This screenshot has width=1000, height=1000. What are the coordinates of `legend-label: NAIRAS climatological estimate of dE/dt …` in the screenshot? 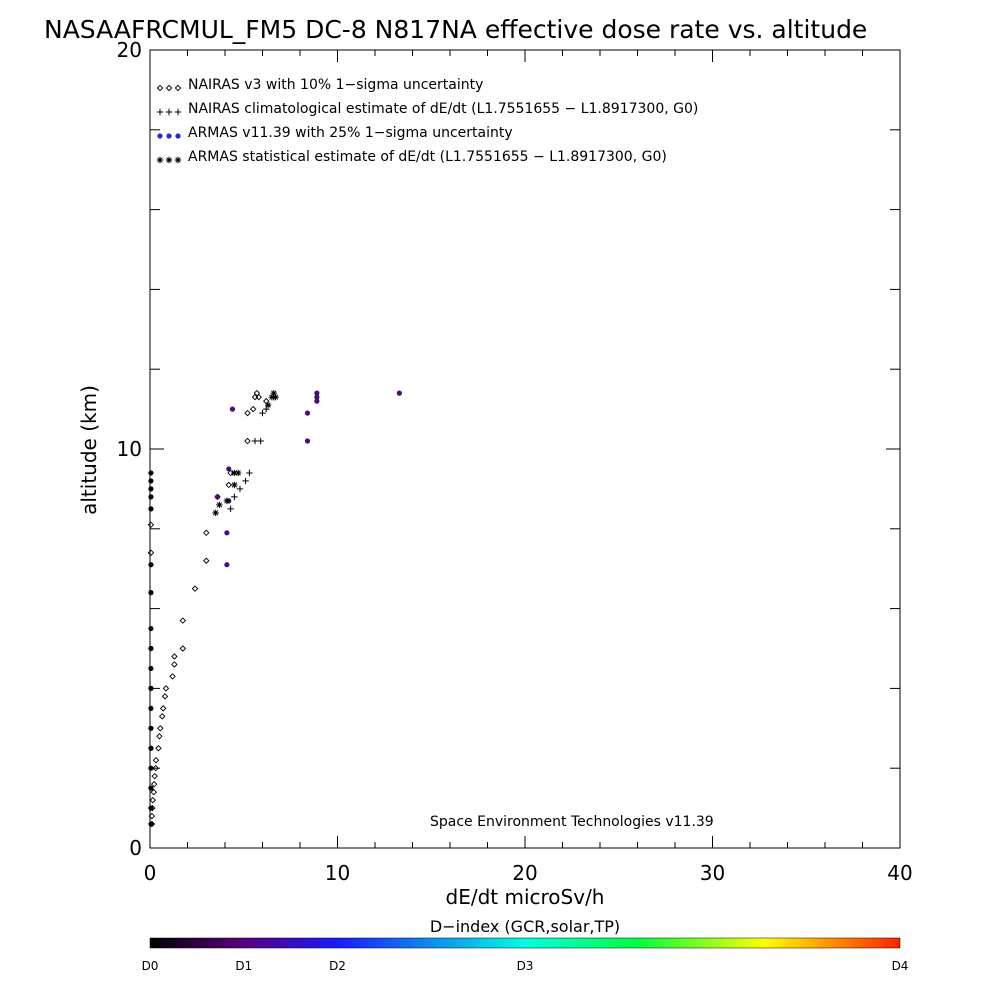 It's located at (443, 109).